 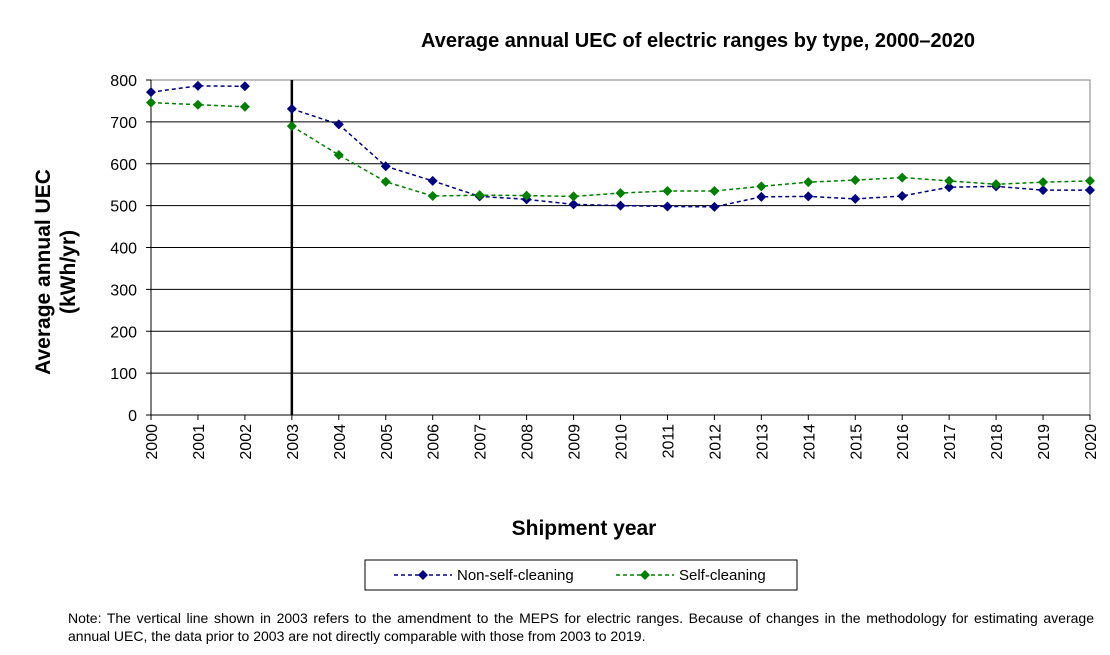 What do you see at coordinates (123, 165) in the screenshot?
I see `y-tick-label: 600` at bounding box center [123, 165].